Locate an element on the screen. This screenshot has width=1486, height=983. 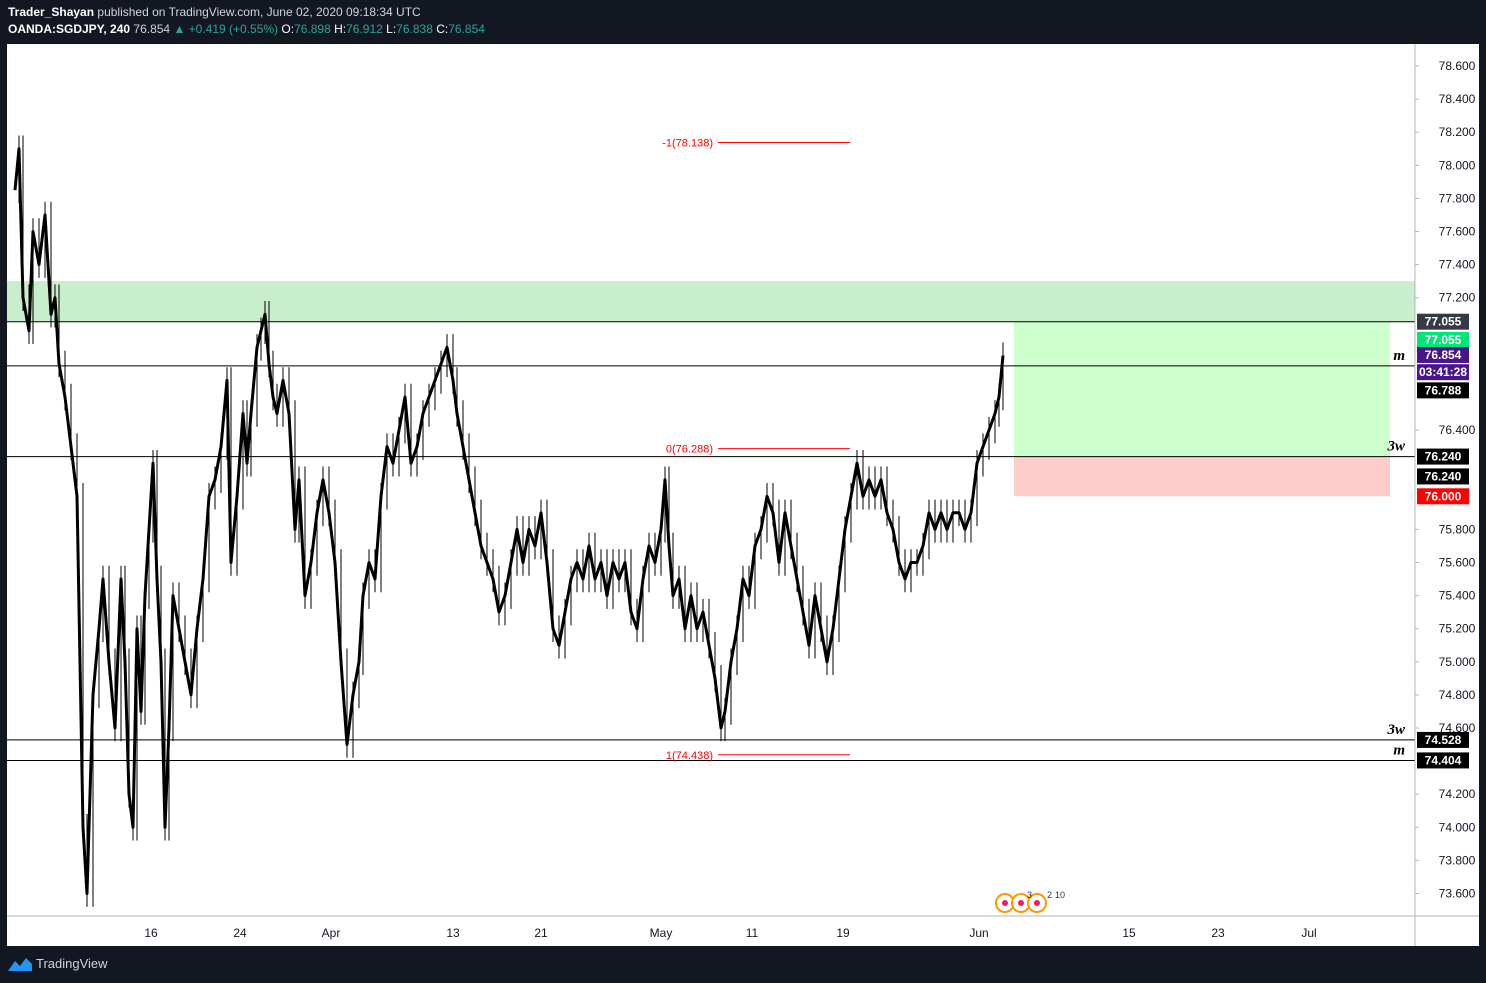
y-tick-label: 78.200 is located at coordinates (1457, 132).